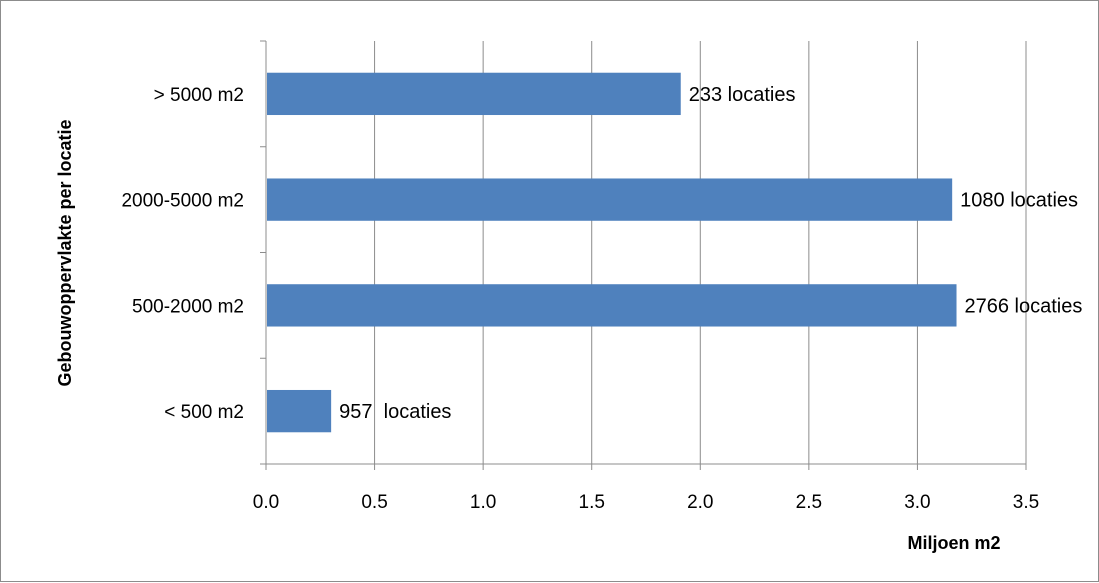  Describe the element at coordinates (592, 502) in the screenshot. I see `x-tick-label: 1.5` at that location.